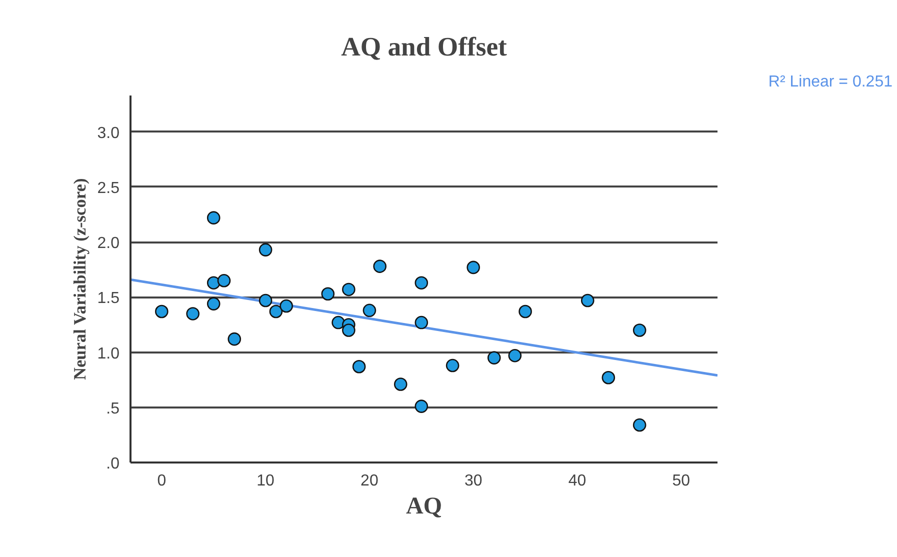  What do you see at coordinates (108, 243) in the screenshot?
I see `y-tick-label: 2.0` at bounding box center [108, 243].